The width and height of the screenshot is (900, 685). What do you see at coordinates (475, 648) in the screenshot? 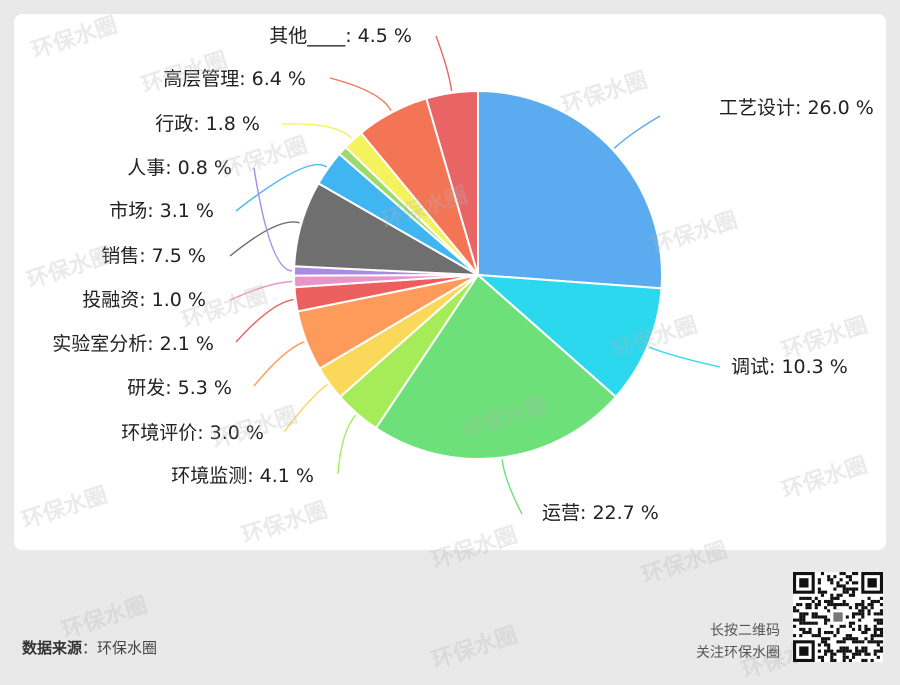
I see `watermark-text: 环保水圈` at bounding box center [475, 648].